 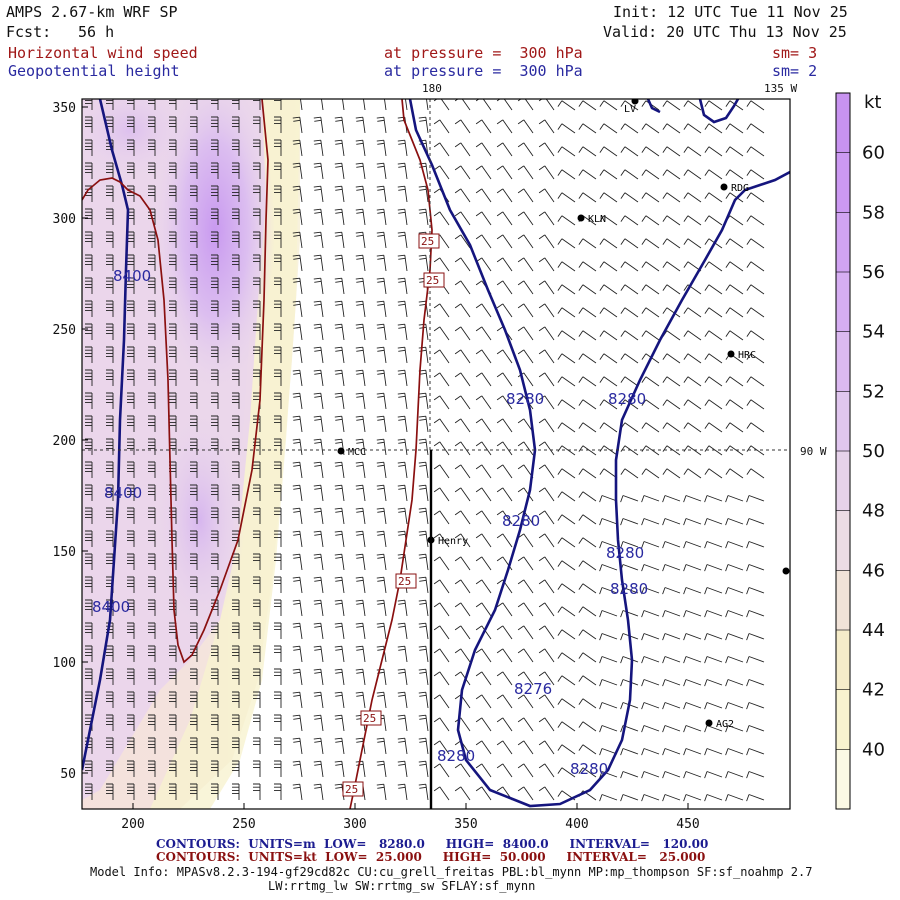 I want to click on x-tick-label: 250, so click(x=243, y=824).